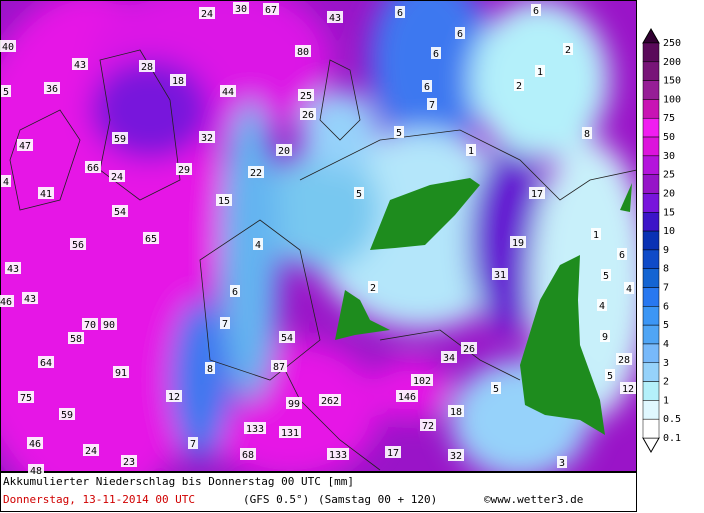  I want to click on precip-label: 48, so click(36, 471).